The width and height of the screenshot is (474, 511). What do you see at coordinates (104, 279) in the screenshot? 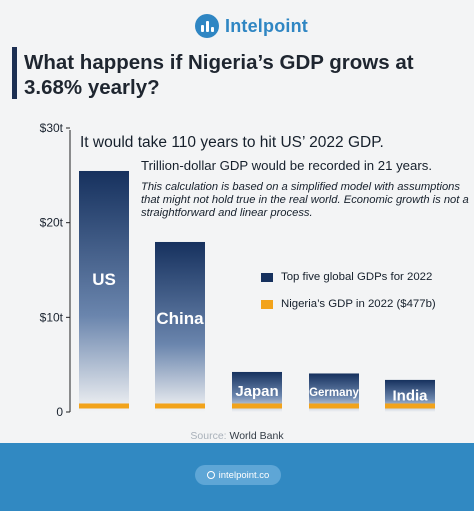
I see `category-label-us: US` at bounding box center [104, 279].